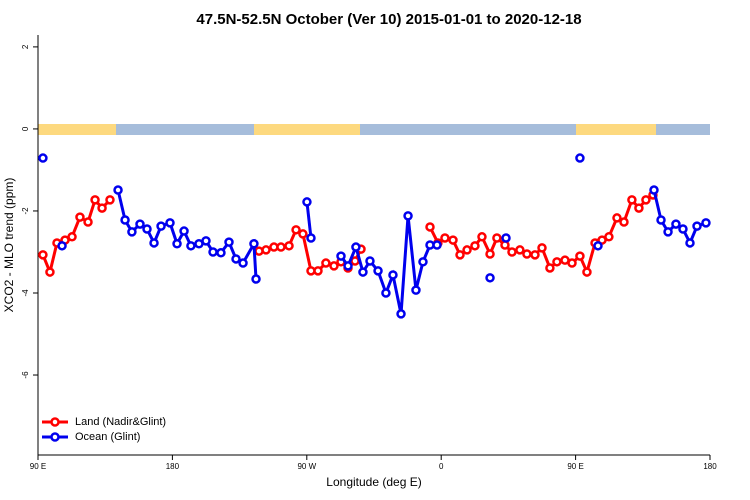 This screenshot has width=750, height=500. I want to click on x-axis-label: Longitude (deg E), so click(373, 482).